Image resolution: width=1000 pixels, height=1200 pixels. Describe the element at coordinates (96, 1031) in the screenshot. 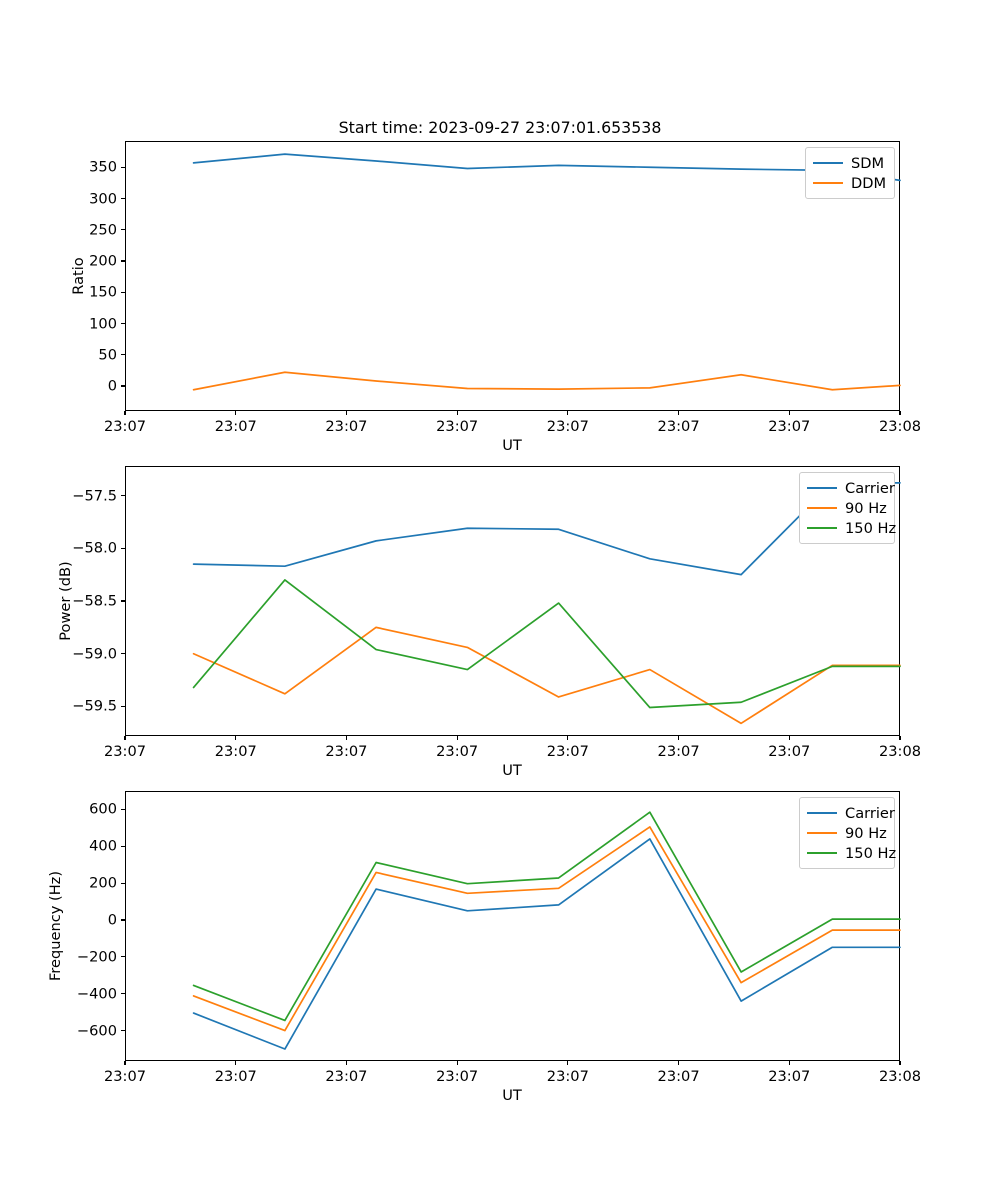

I see `y-tick-label: −600` at that location.